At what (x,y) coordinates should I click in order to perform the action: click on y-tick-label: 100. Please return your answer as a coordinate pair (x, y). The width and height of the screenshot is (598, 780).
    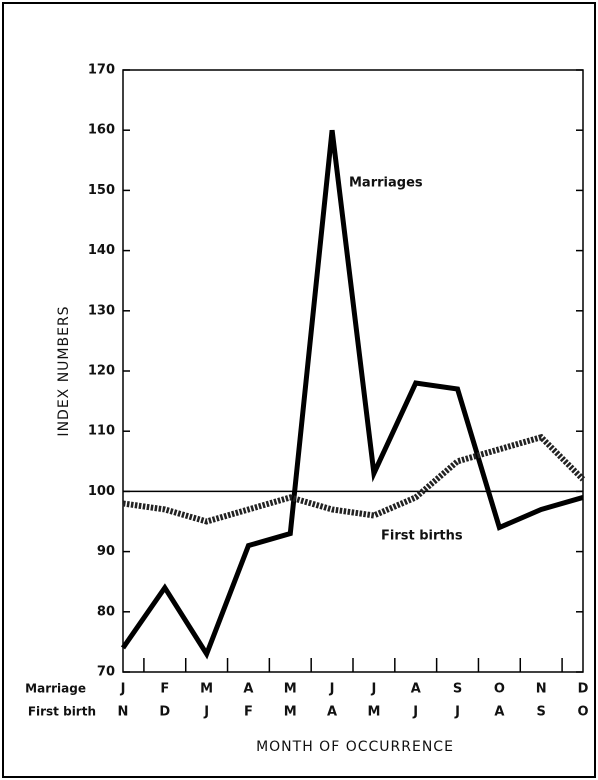
    Looking at the image, I should click on (101, 491).